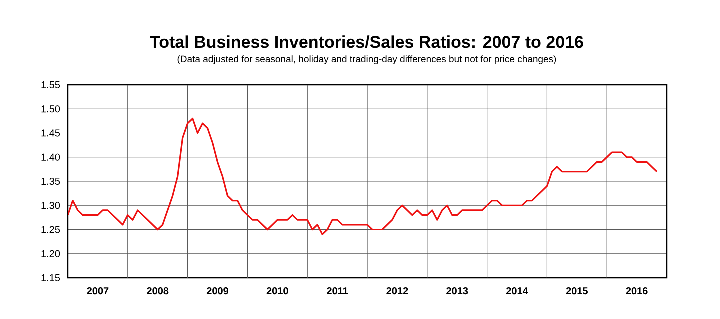  I want to click on y-tick-label: 1.25, so click(51, 230).